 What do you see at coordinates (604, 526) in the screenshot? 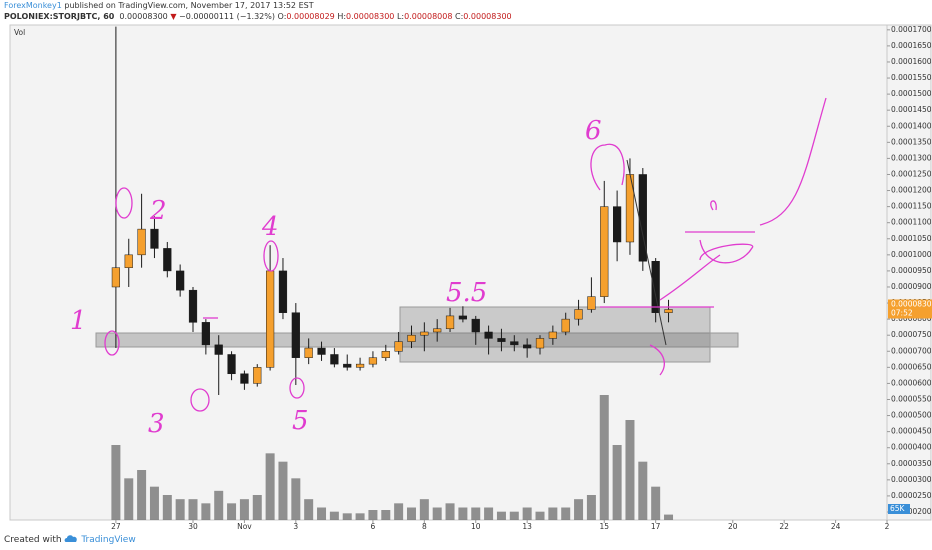
I see `x-tick-label: 15` at bounding box center [604, 526].